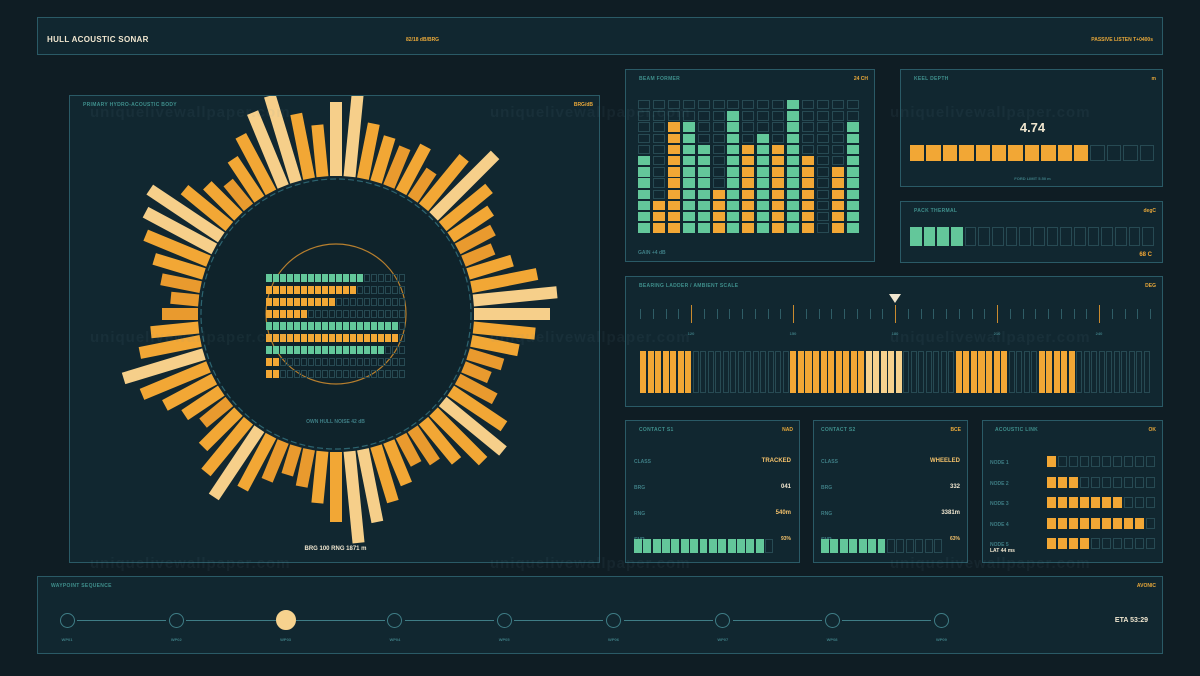 This screenshot has width=1200, height=676. What do you see at coordinates (1101, 523) in the screenshot?
I see `acoustic-node-bar` at bounding box center [1101, 523].